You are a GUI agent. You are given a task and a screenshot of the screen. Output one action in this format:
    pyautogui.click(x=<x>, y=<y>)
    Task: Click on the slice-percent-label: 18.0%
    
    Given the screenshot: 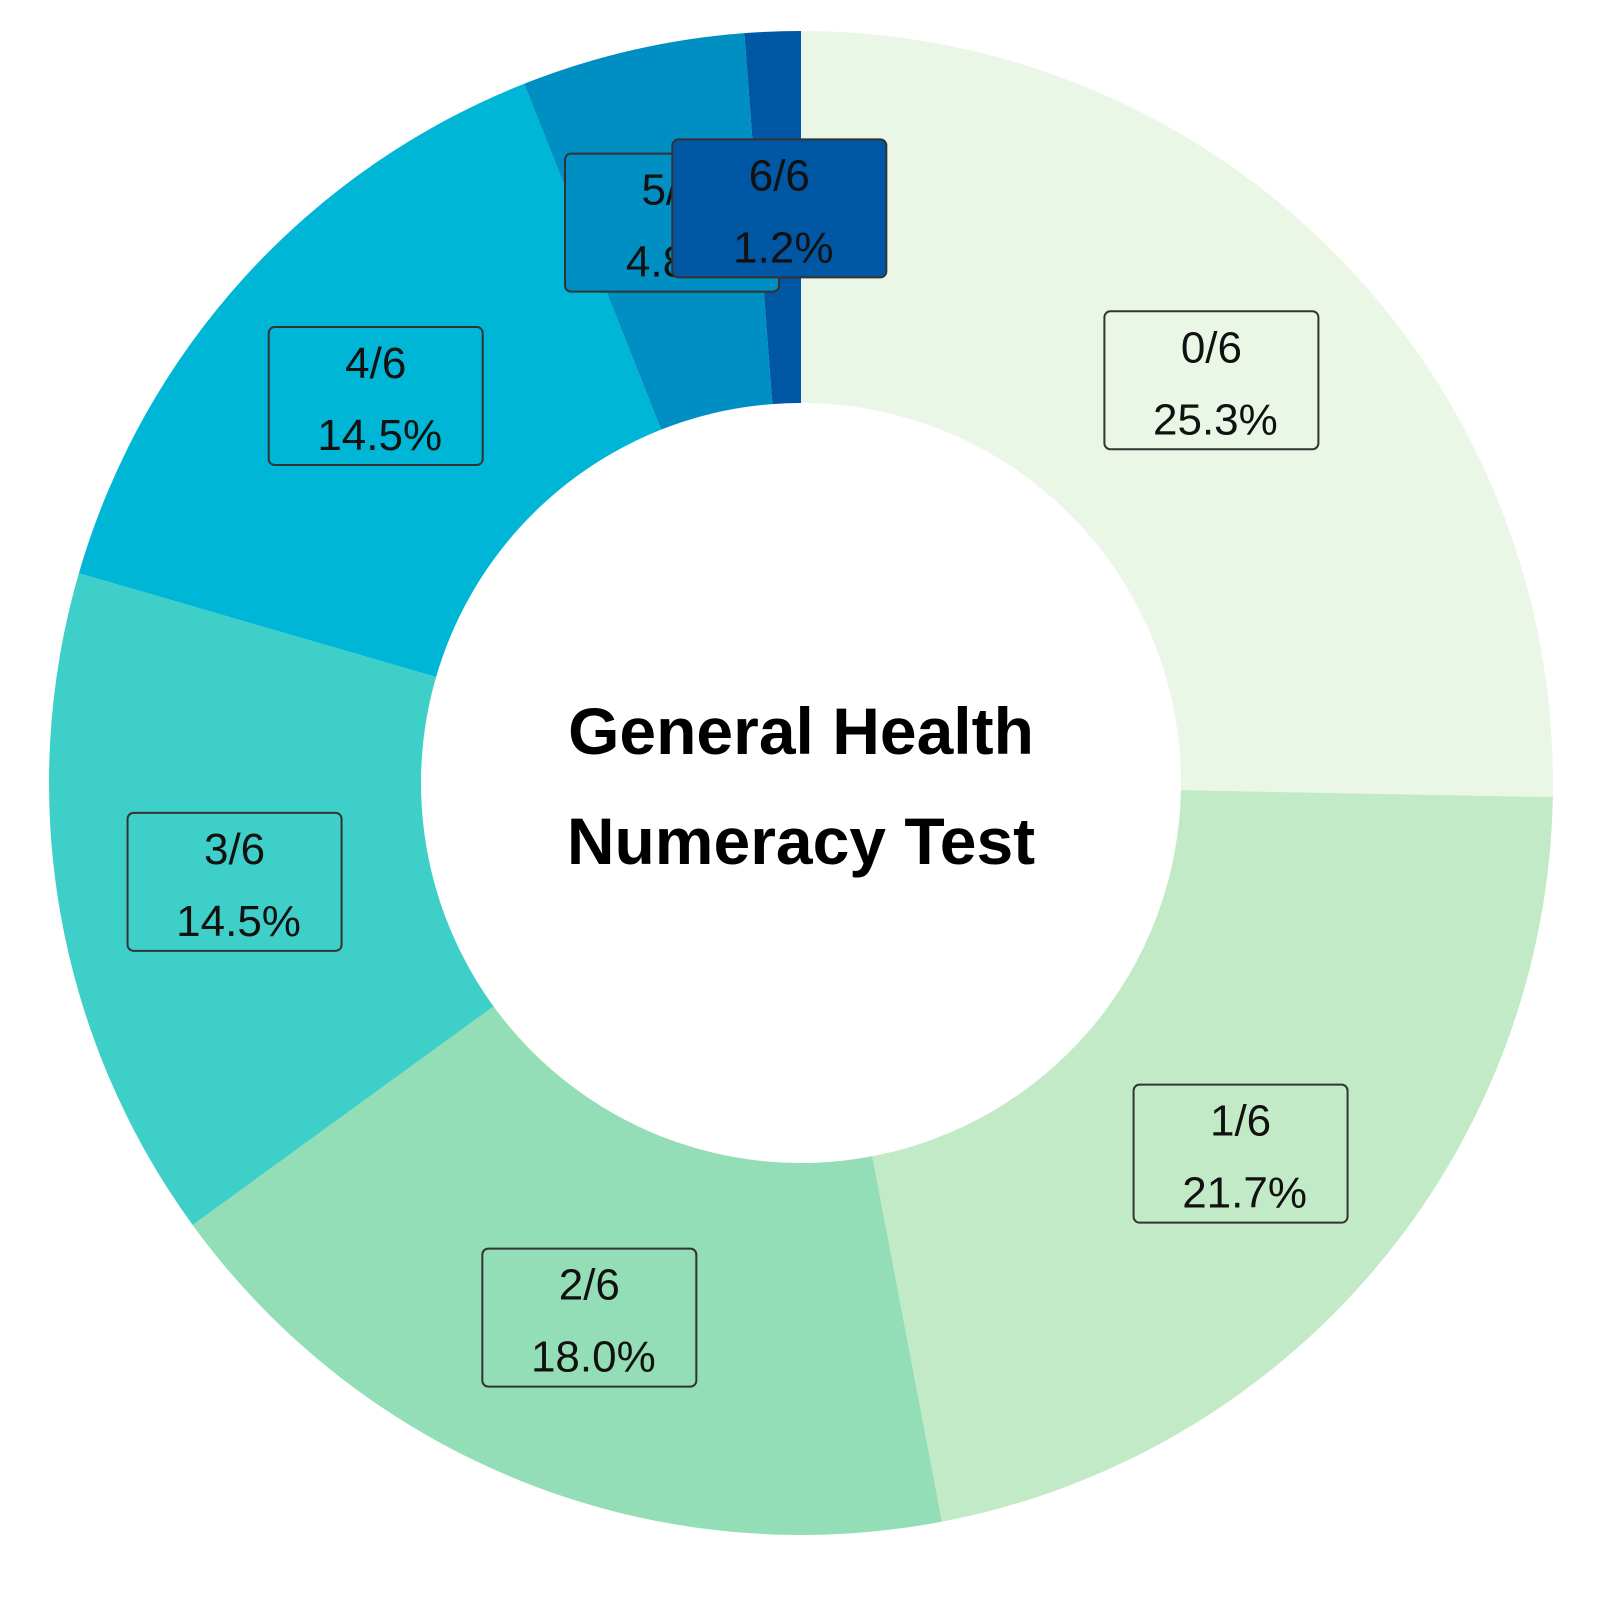 What is the action you would take?
    pyautogui.click(x=593, y=1357)
    